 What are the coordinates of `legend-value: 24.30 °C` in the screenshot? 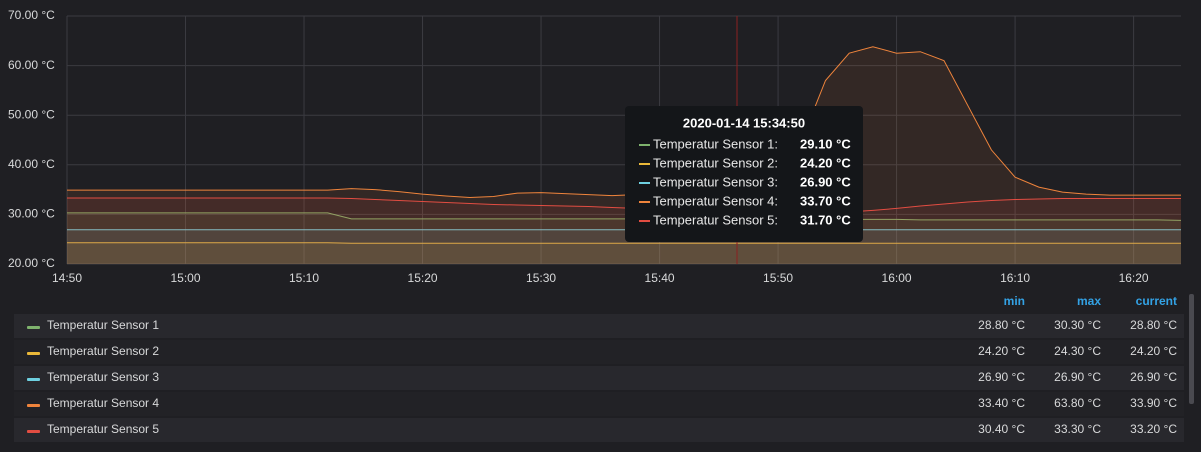 It's located at (1077, 351).